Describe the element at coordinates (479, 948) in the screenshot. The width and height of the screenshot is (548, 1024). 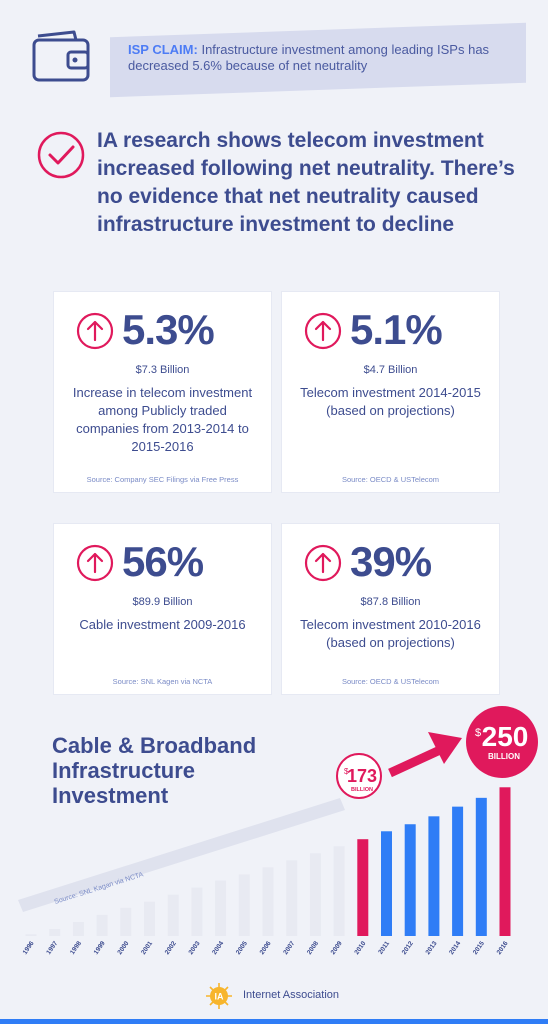
I see `x-tick-label: 2015` at that location.